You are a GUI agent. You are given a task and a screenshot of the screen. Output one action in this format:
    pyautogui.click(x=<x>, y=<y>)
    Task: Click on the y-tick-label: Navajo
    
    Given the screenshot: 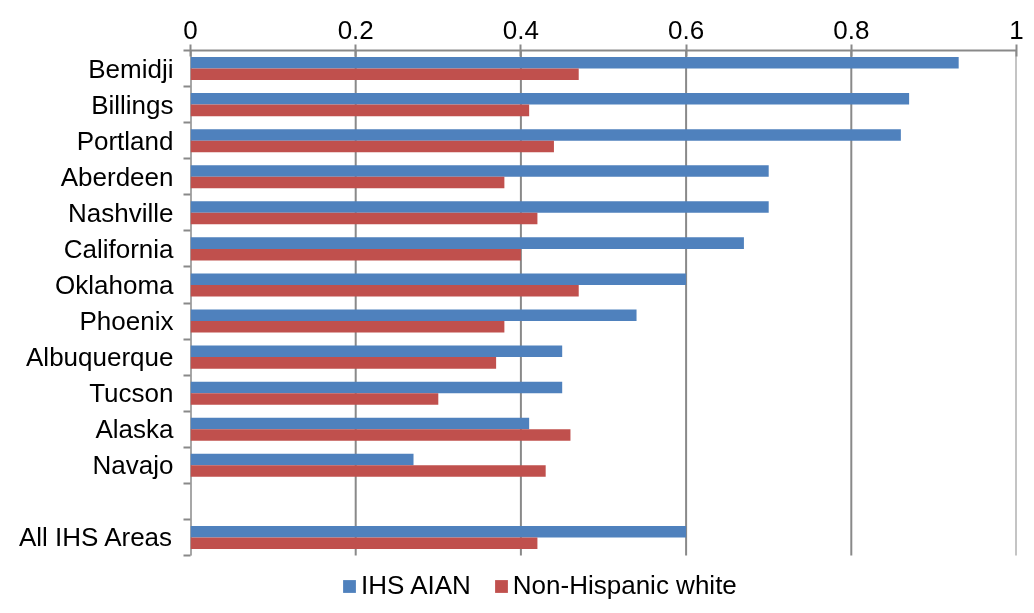 What is the action you would take?
    pyautogui.click(x=133, y=465)
    